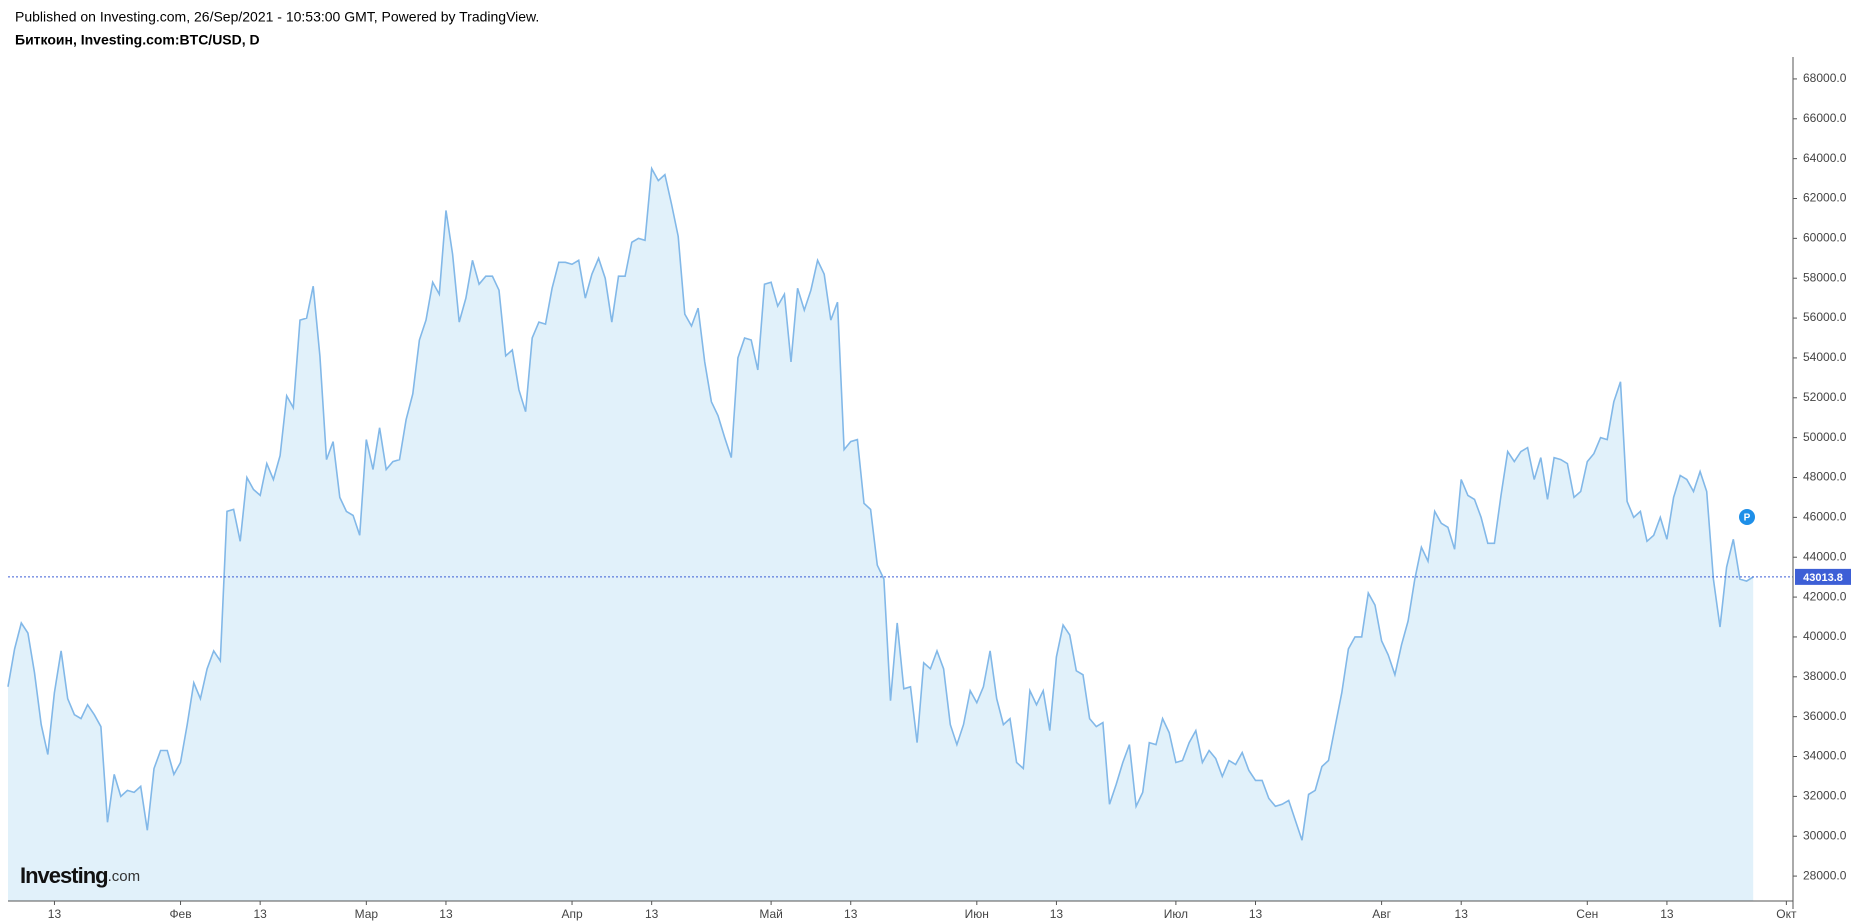 This screenshot has height=924, width=1853. Describe the element at coordinates (180, 914) in the screenshot. I see `x-tick-label: Фев` at that location.